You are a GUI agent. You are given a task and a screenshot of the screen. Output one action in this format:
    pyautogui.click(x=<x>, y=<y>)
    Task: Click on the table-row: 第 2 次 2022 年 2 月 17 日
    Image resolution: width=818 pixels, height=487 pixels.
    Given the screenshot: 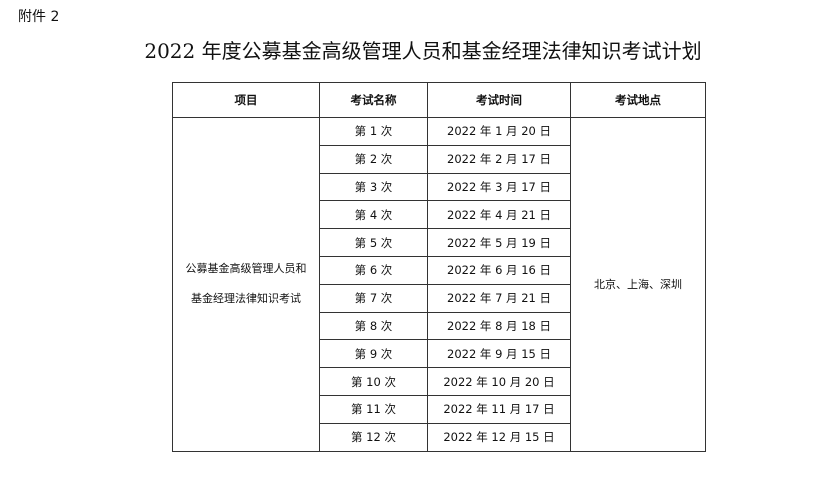 What is the action you would take?
    pyautogui.click(x=439, y=159)
    